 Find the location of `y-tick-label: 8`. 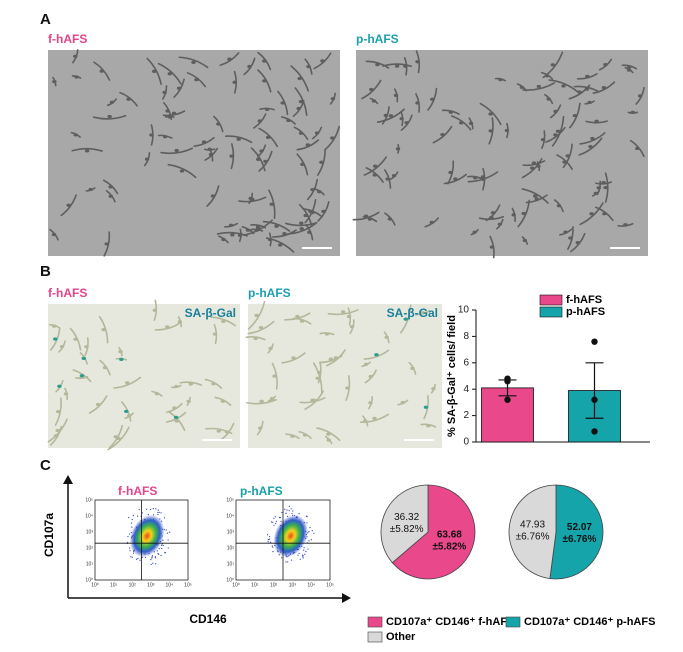

y-tick-label: 8 is located at coordinates (466, 336).